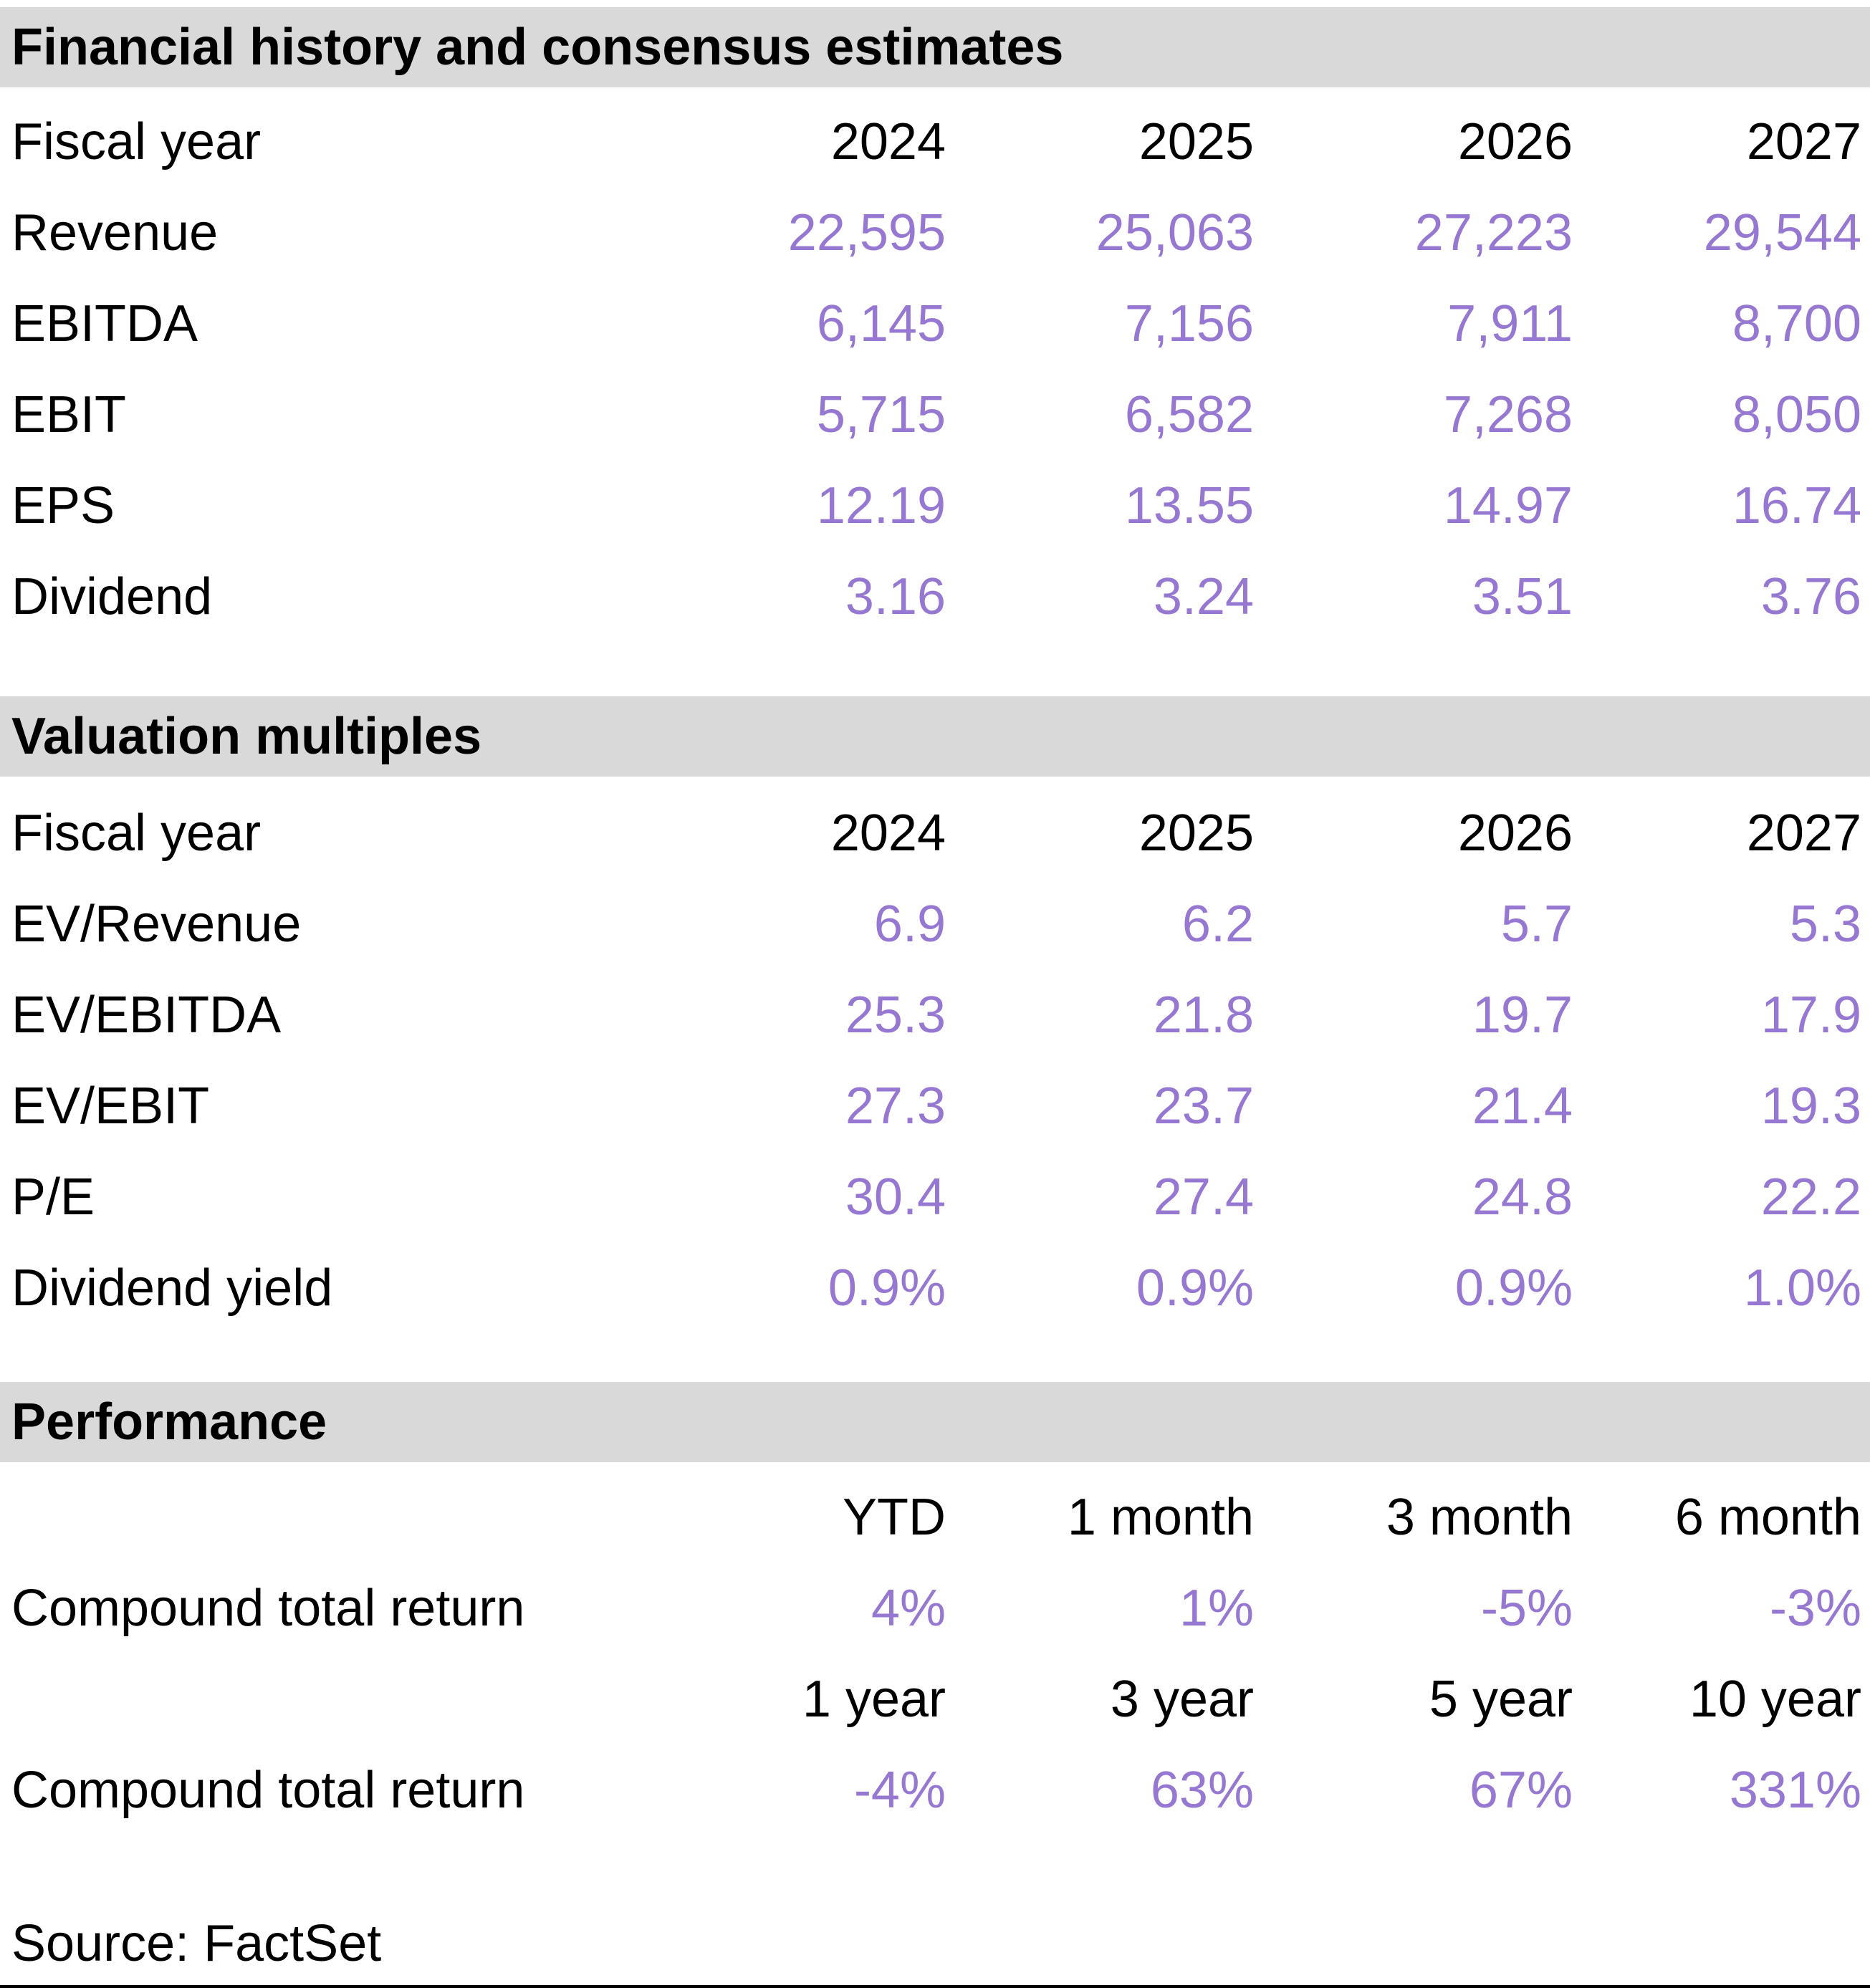 This screenshot has height=1988, width=1870. I want to click on row-label: Revenue, so click(115, 232).